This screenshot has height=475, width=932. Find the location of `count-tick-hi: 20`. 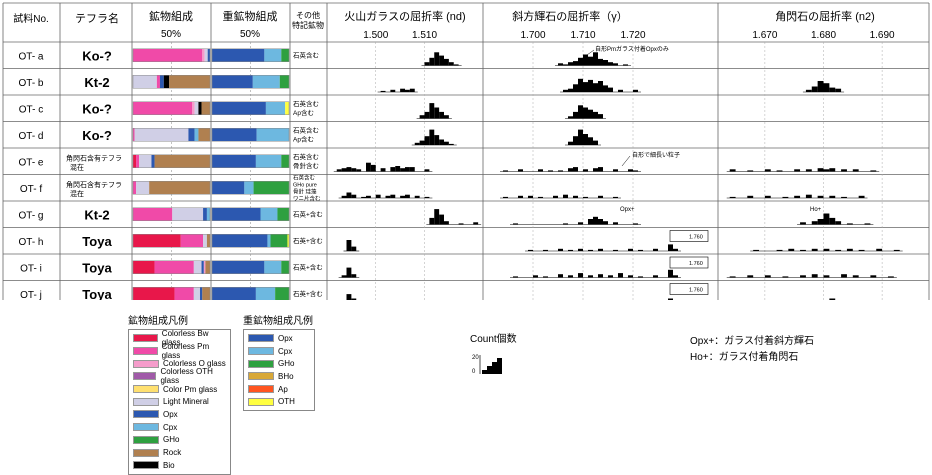

count-tick-hi: 20 is located at coordinates (475, 358).